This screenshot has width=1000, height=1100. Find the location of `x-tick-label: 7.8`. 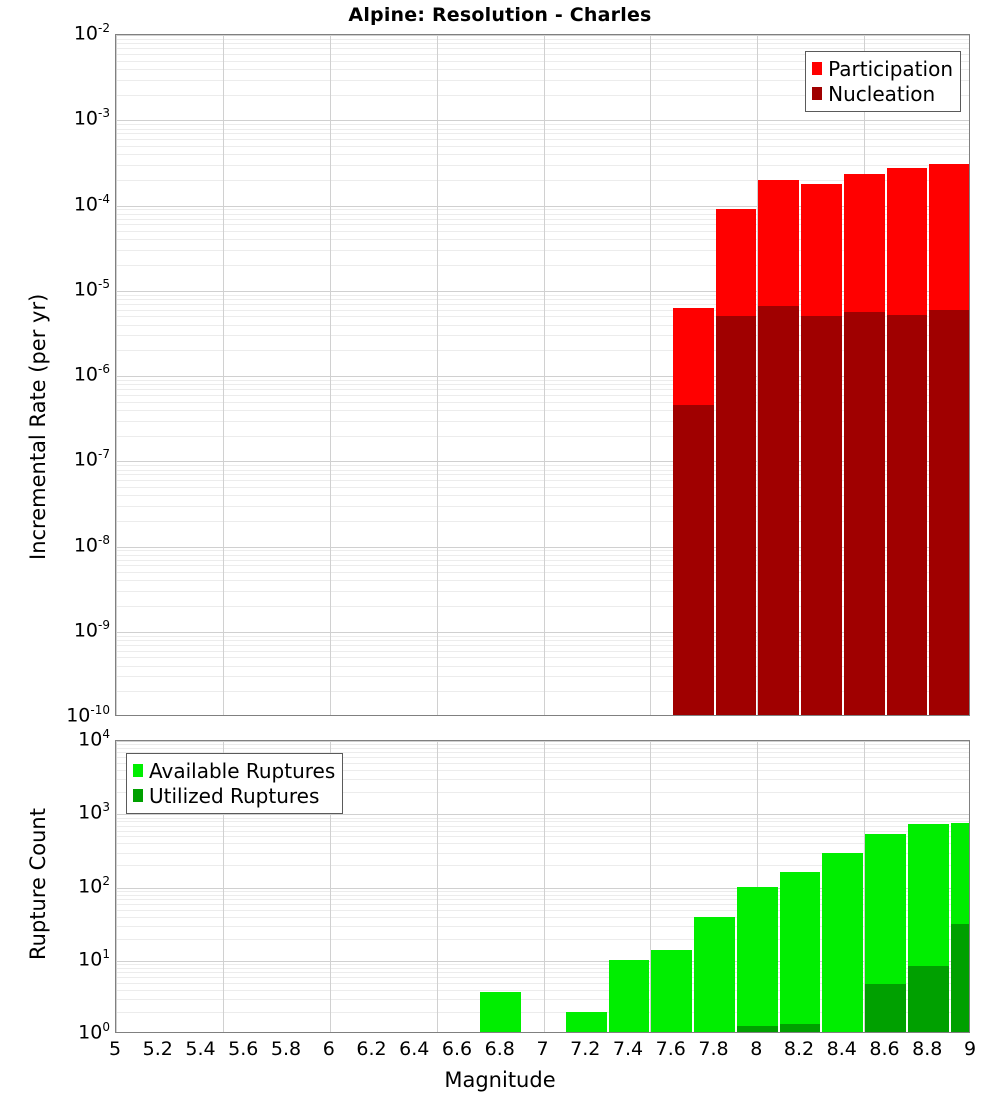

x-tick-label: 7.8 is located at coordinates (713, 1049).